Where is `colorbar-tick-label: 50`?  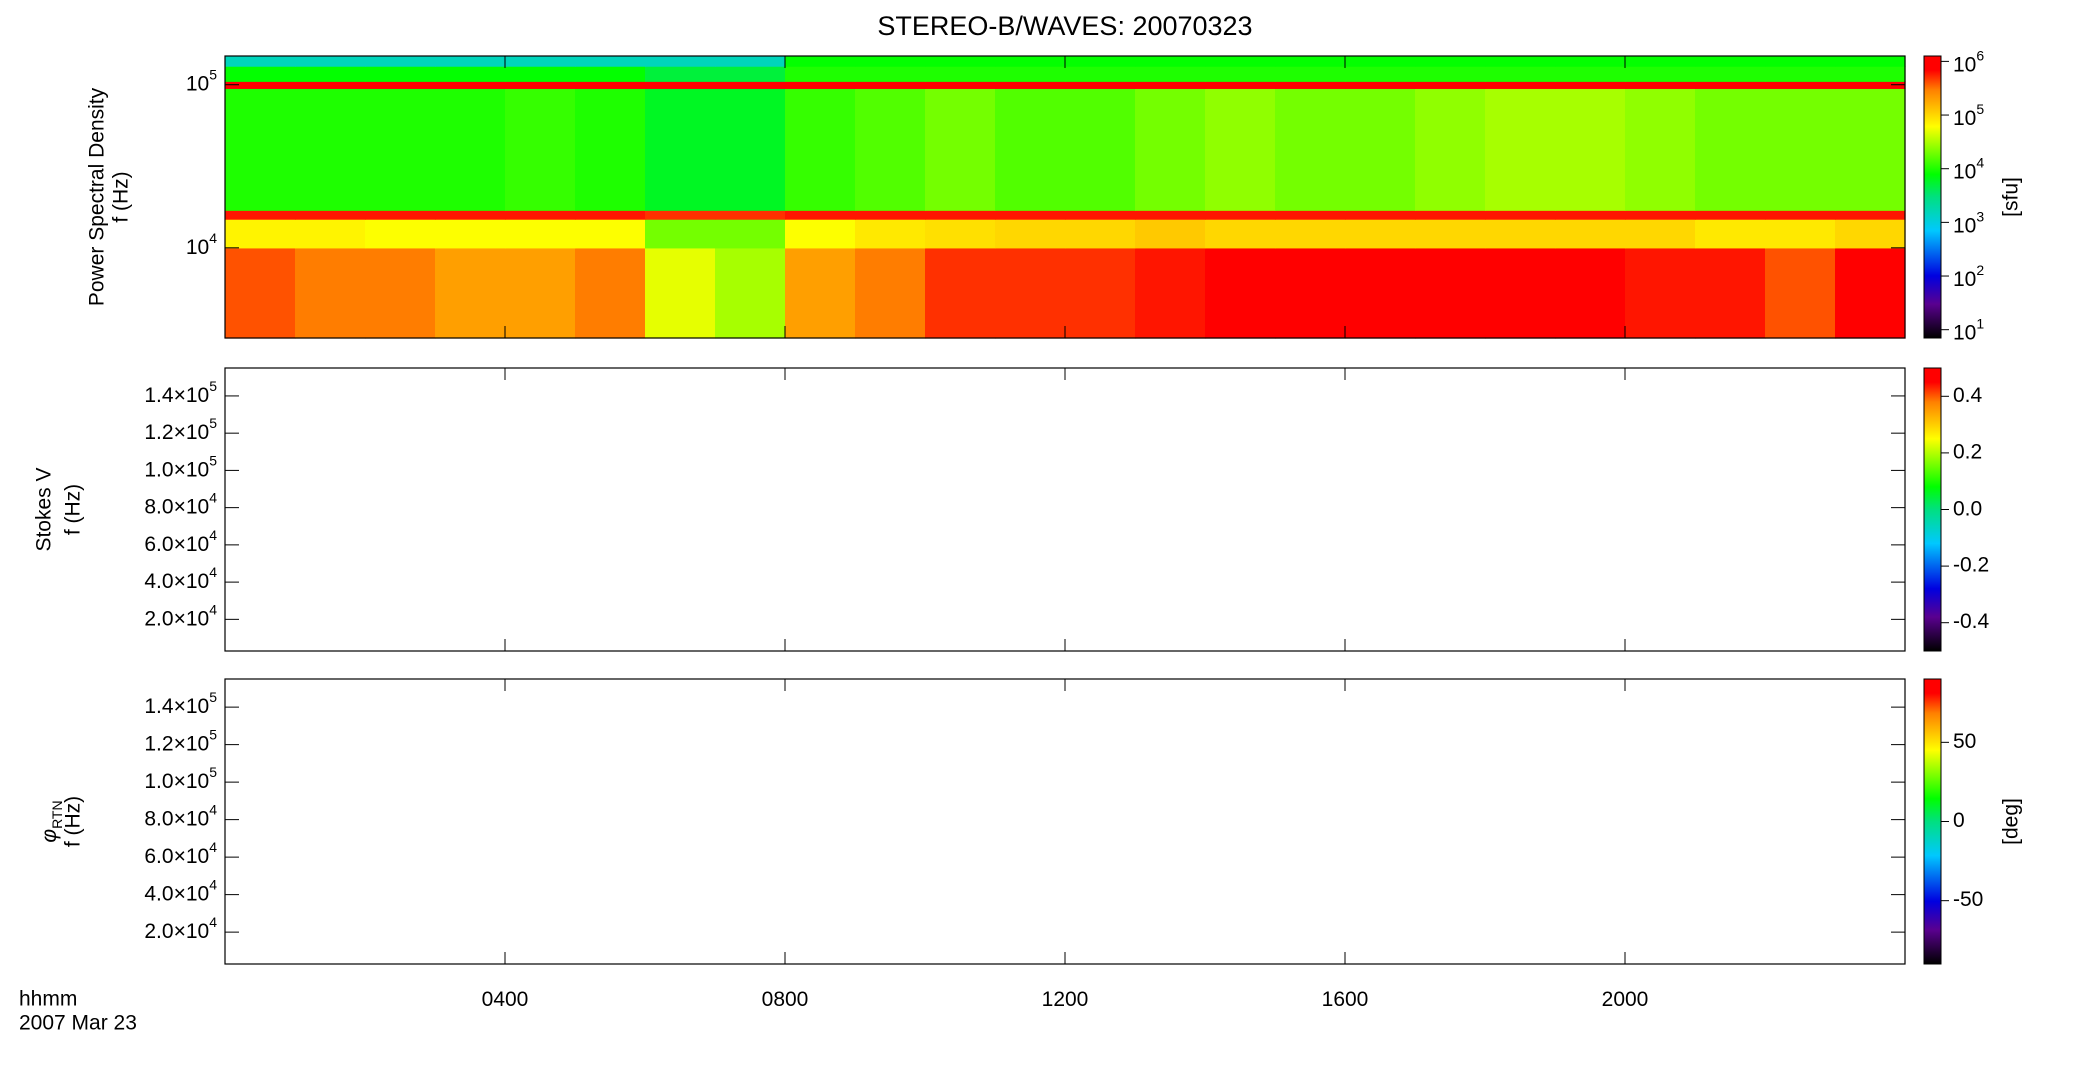 colorbar-tick-label: 50 is located at coordinates (1964, 741).